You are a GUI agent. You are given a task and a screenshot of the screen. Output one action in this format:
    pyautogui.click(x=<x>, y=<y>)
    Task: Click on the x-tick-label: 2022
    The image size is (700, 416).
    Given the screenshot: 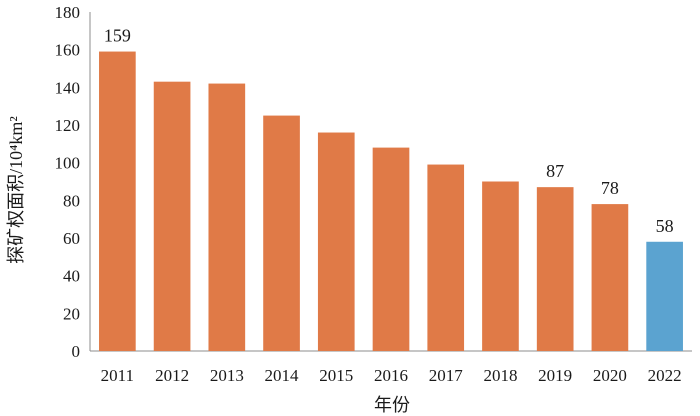 What is the action you would take?
    pyautogui.click(x=665, y=375)
    